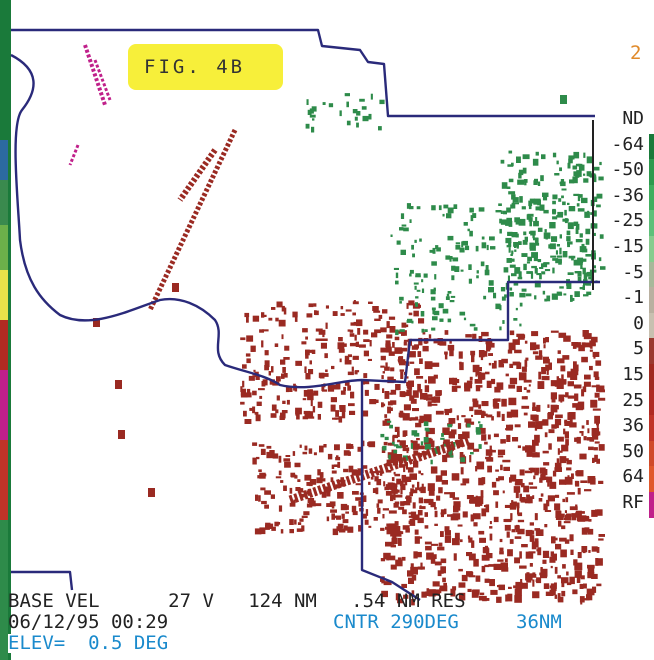 This screenshot has width=654, height=660. Describe the element at coordinates (390, 491) in the screenshot. I see `southern-boundary` at that location.